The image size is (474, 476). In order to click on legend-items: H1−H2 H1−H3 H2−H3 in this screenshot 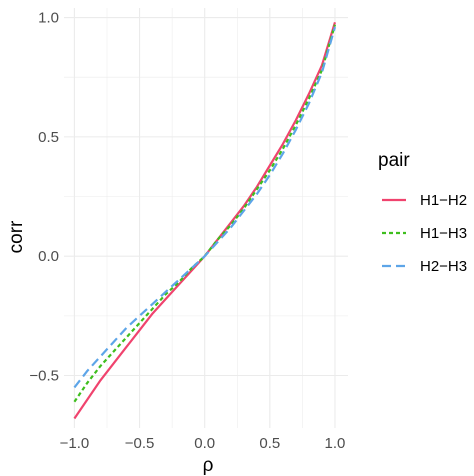, I will do `click(424, 233)`.